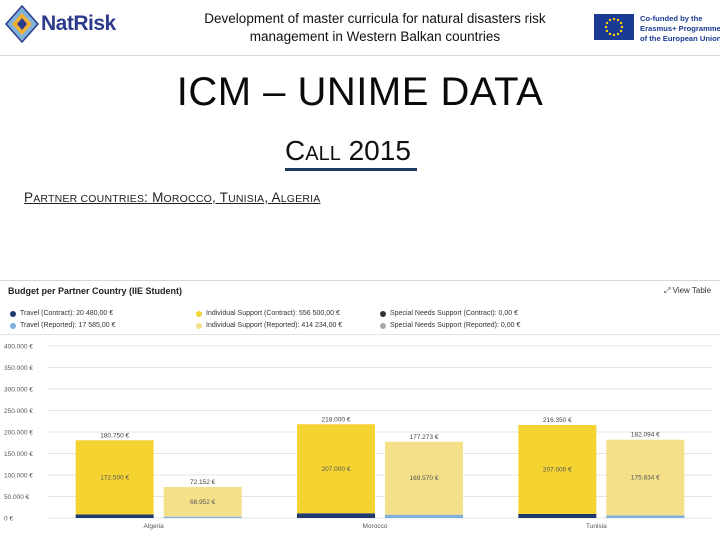 The image size is (720, 540). Describe the element at coordinates (300, 199) in the screenshot. I see `country-algeria-rest: LGERIA` at that location.